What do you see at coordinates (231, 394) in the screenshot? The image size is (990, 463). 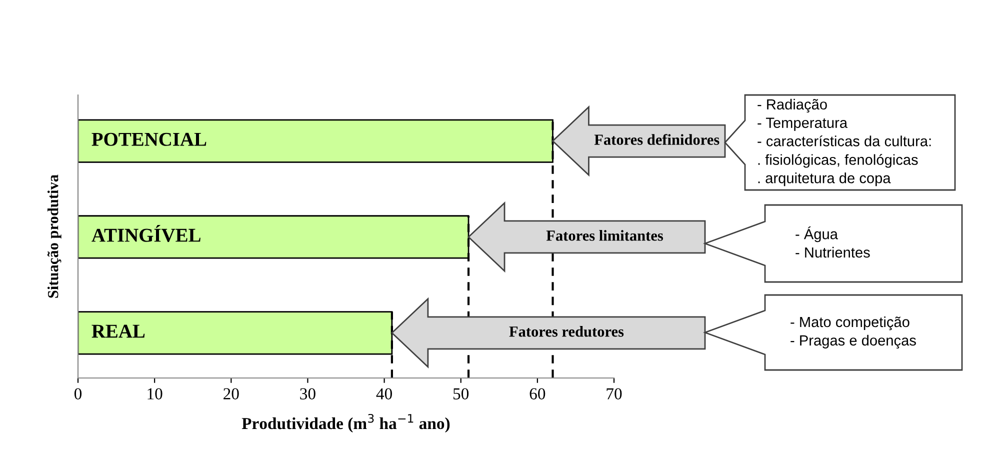 I see `x-tick-label: 20` at bounding box center [231, 394].